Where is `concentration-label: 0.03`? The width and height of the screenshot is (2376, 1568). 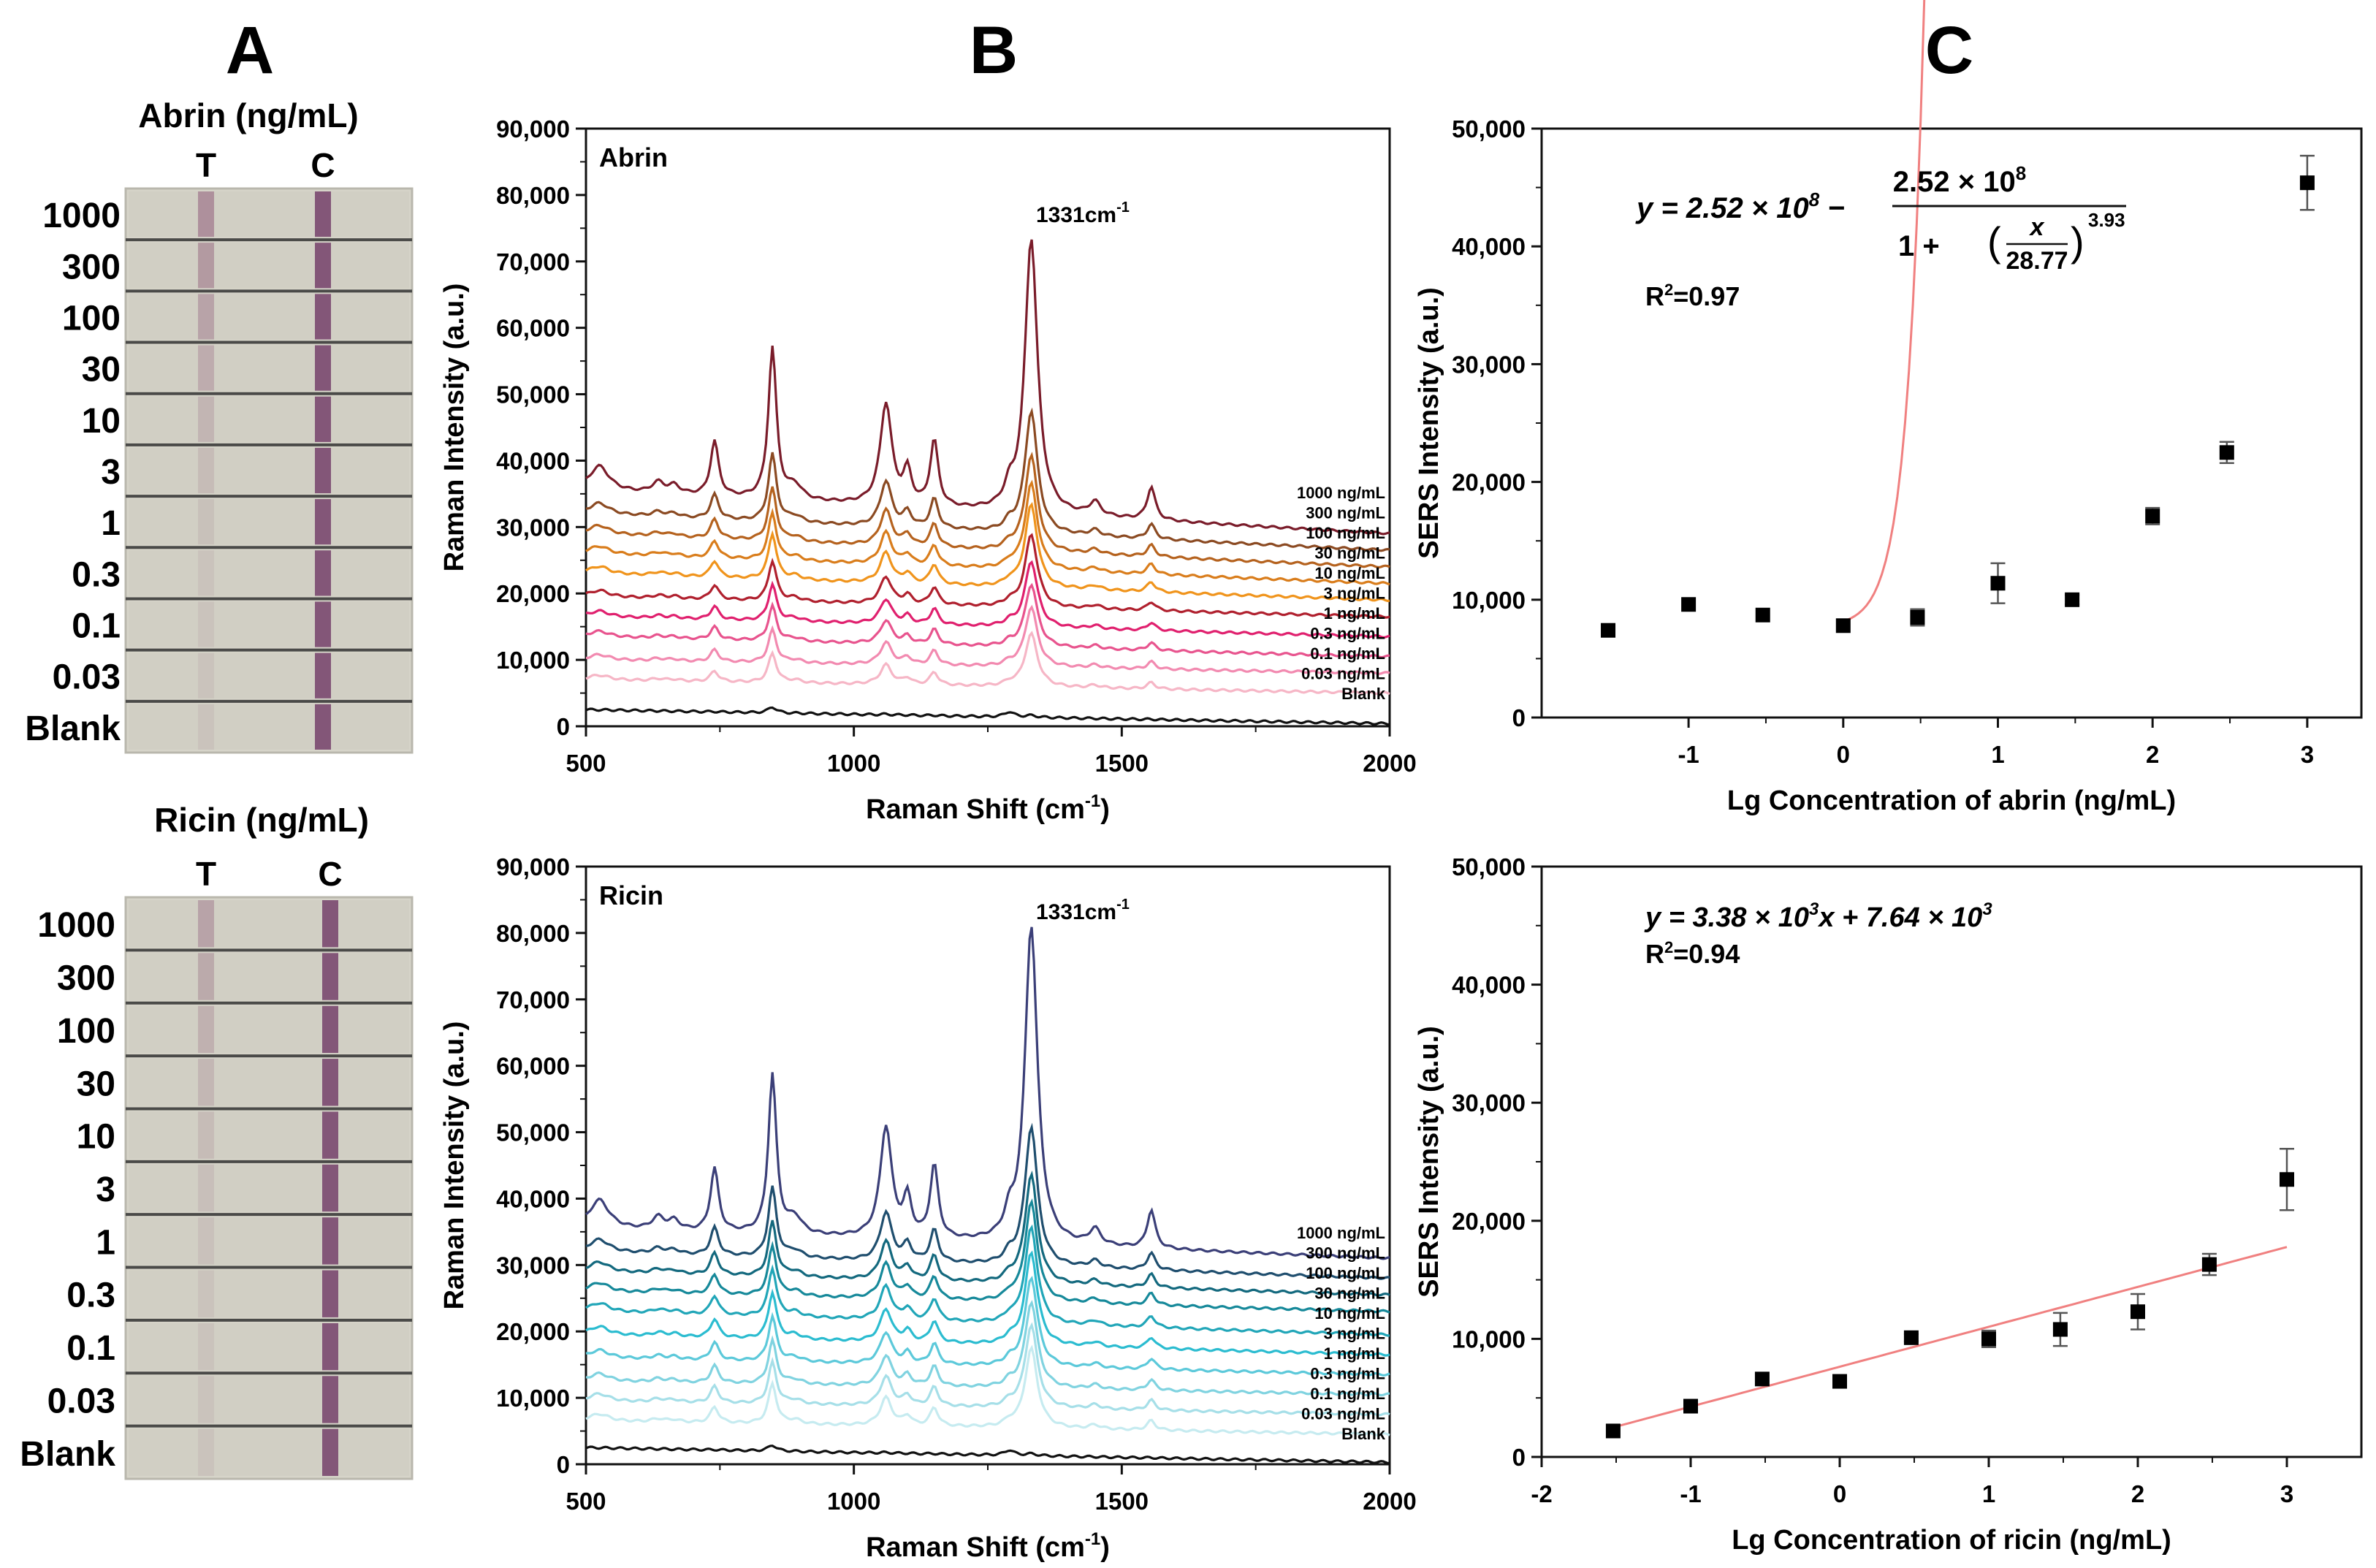
concentration-label: 0.03 is located at coordinates (87, 677).